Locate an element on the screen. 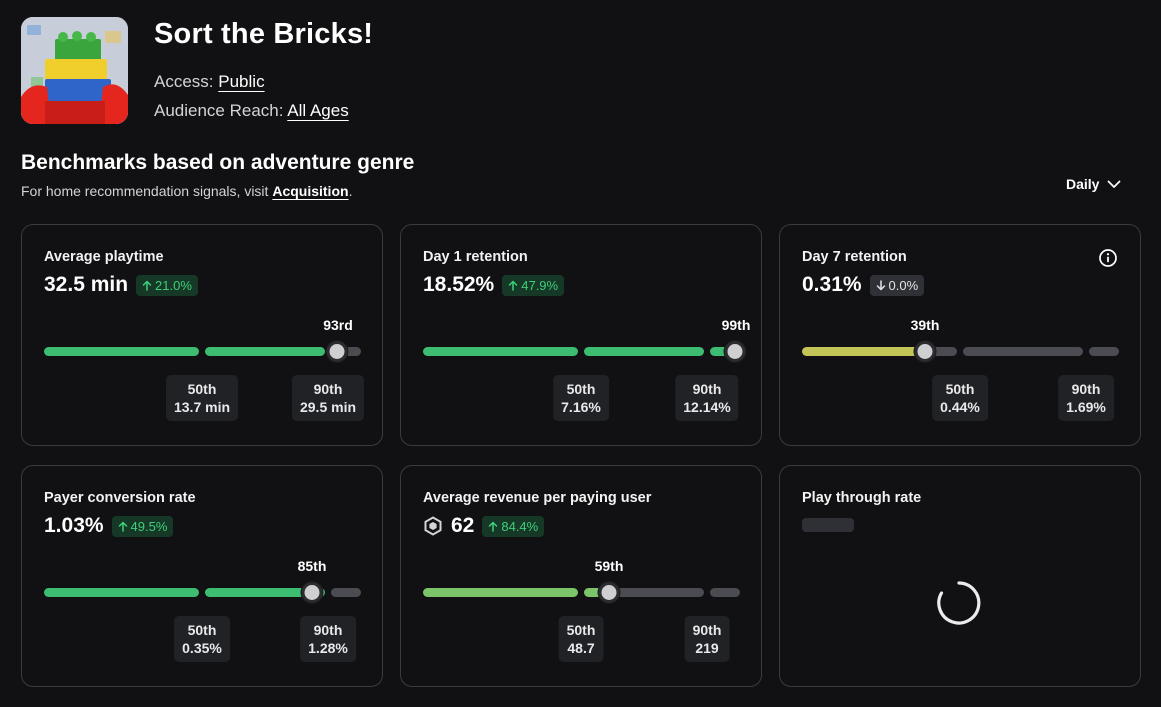 Image resolution: width=1161 pixels, height=707 pixels. metric-value-row: 0.31% 0.0% is located at coordinates (863, 285).